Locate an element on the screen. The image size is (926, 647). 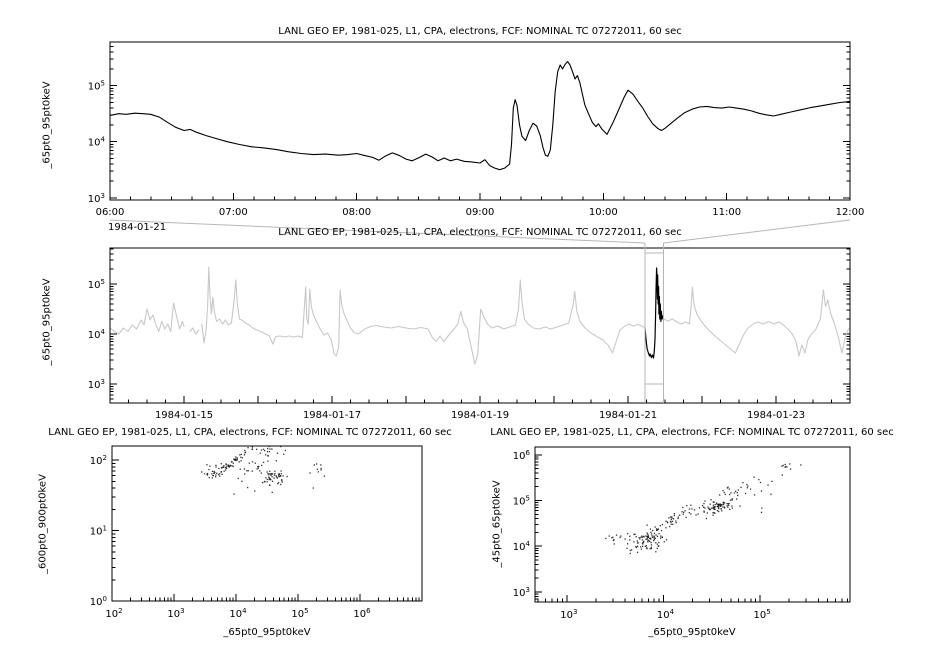
detail-timeseries-data is located at coordinates (480, 116).